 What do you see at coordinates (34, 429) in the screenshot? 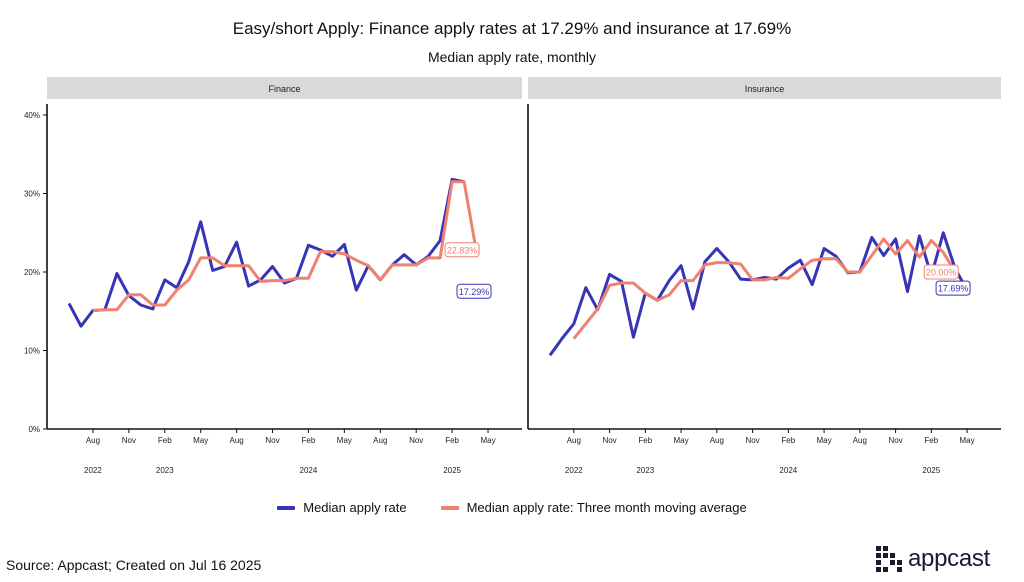
I see `y-tick-label: 0%` at bounding box center [34, 429].